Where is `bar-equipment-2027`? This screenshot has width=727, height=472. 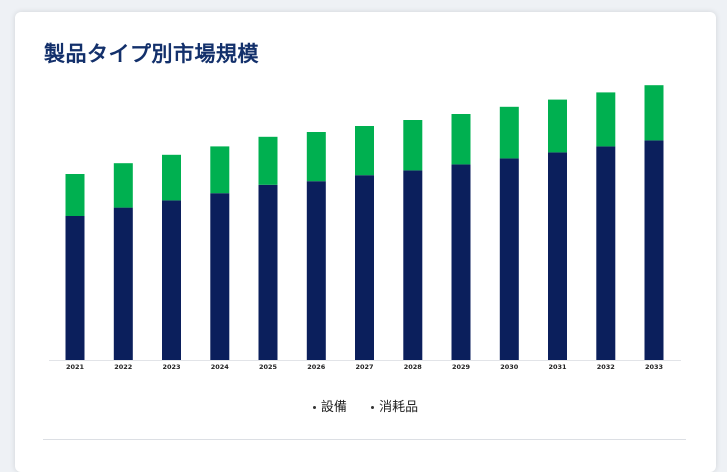 bar-equipment-2027 is located at coordinates (364, 267).